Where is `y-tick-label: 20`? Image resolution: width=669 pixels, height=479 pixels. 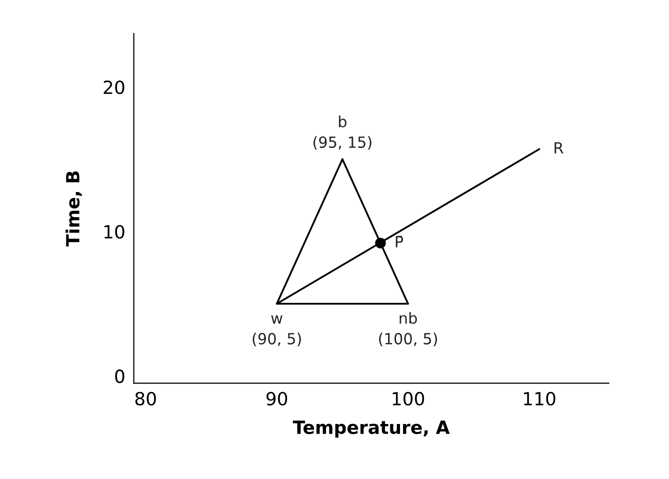
y-tick-label: 20 is located at coordinates (114, 87).